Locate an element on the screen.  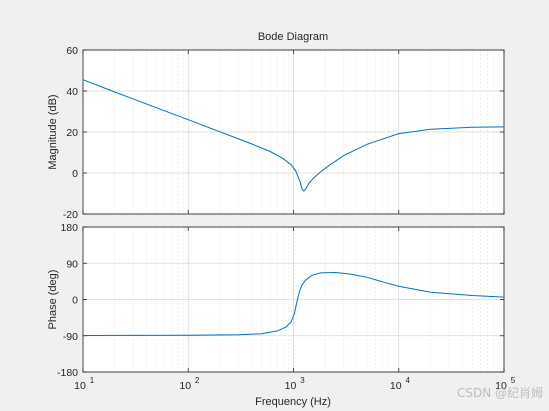
phase-y-tick-label: 180 is located at coordinates (69, 228).